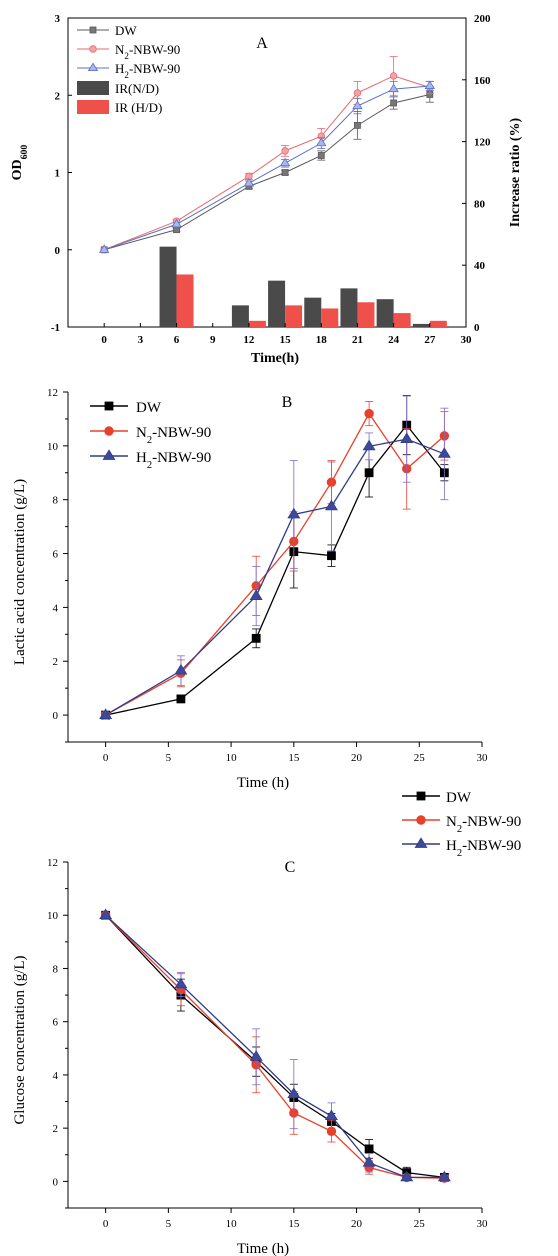  Describe the element at coordinates (461, 824) in the screenshot. I see `legend-bc: DW N2-NBW-90 H2-NBW-90` at that location.